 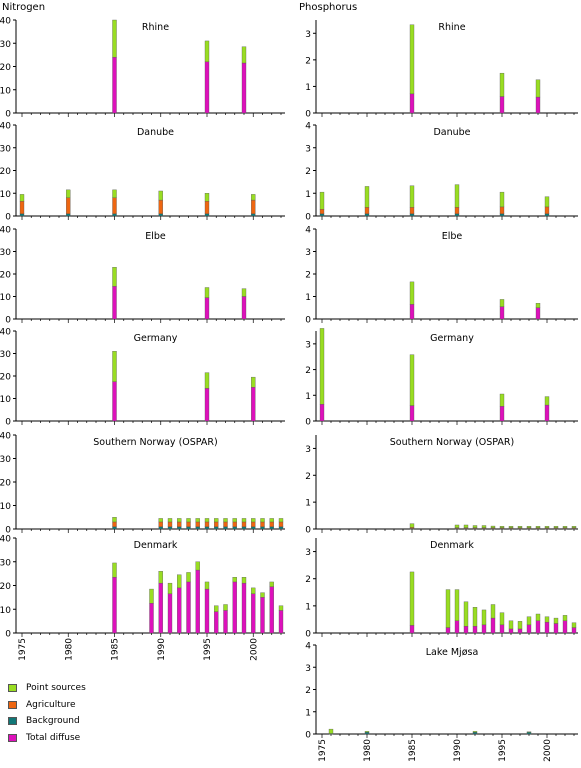 I want to click on nitrogen-elbe-bar-diffuse-1995, so click(x=207, y=308).